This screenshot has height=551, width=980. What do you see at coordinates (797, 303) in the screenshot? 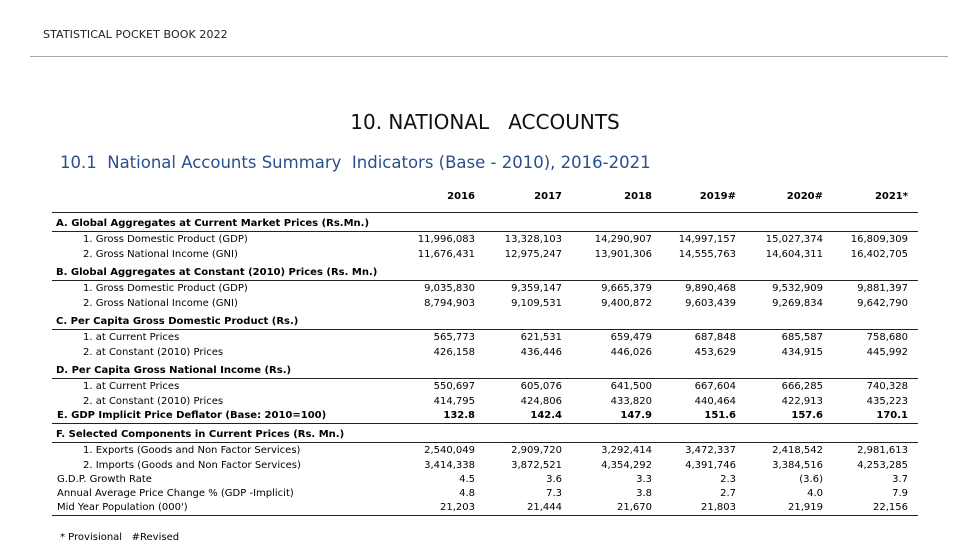
I see `cell-value: 9,269,834` at bounding box center [797, 303].